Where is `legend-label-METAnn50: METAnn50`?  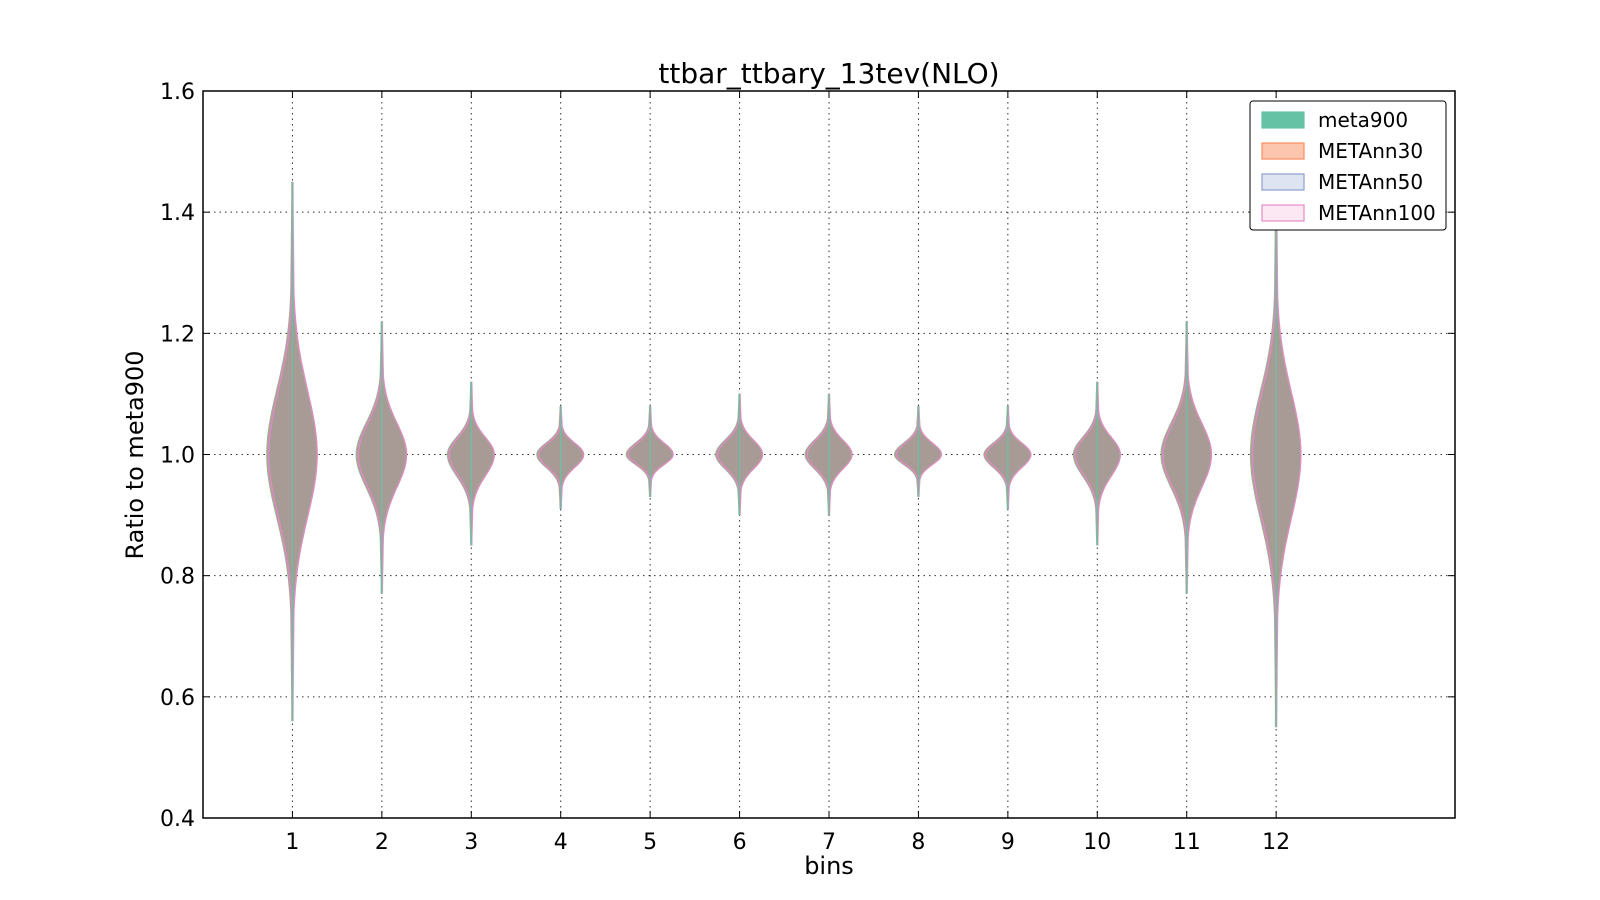
legend-label-METAnn50: METAnn50 is located at coordinates (1370, 182).